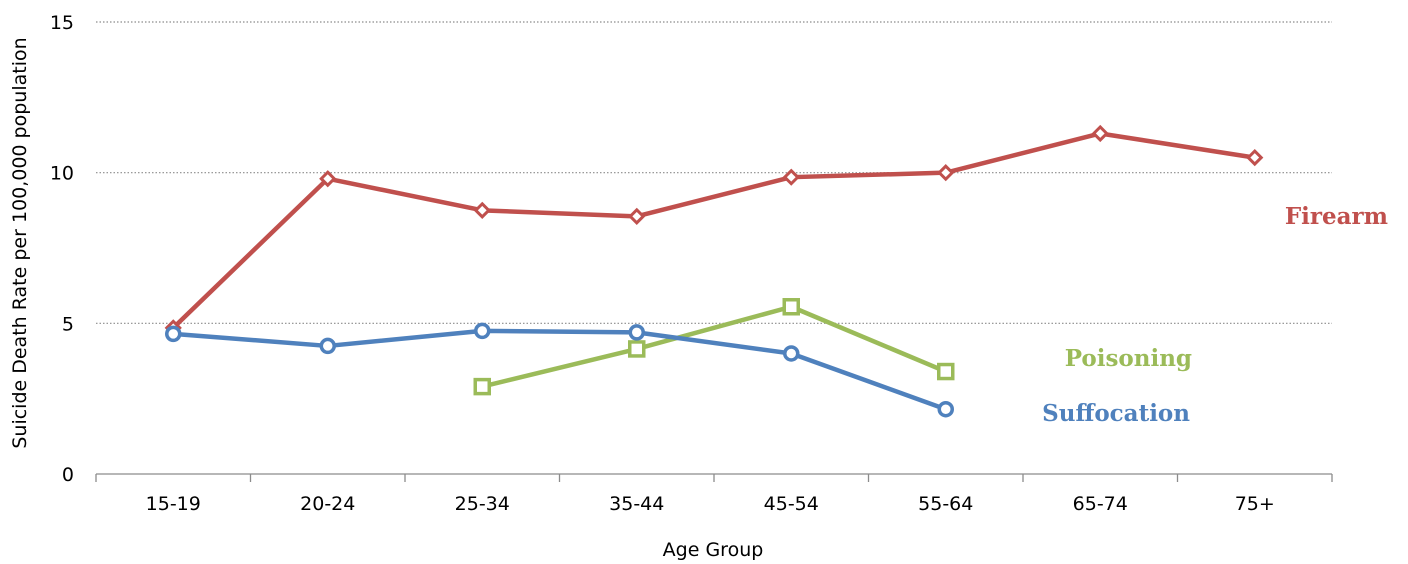 Image resolution: width=1408 pixels, height=564 pixels. What do you see at coordinates (68, 324) in the screenshot?
I see `y-tick-label: 5` at bounding box center [68, 324].